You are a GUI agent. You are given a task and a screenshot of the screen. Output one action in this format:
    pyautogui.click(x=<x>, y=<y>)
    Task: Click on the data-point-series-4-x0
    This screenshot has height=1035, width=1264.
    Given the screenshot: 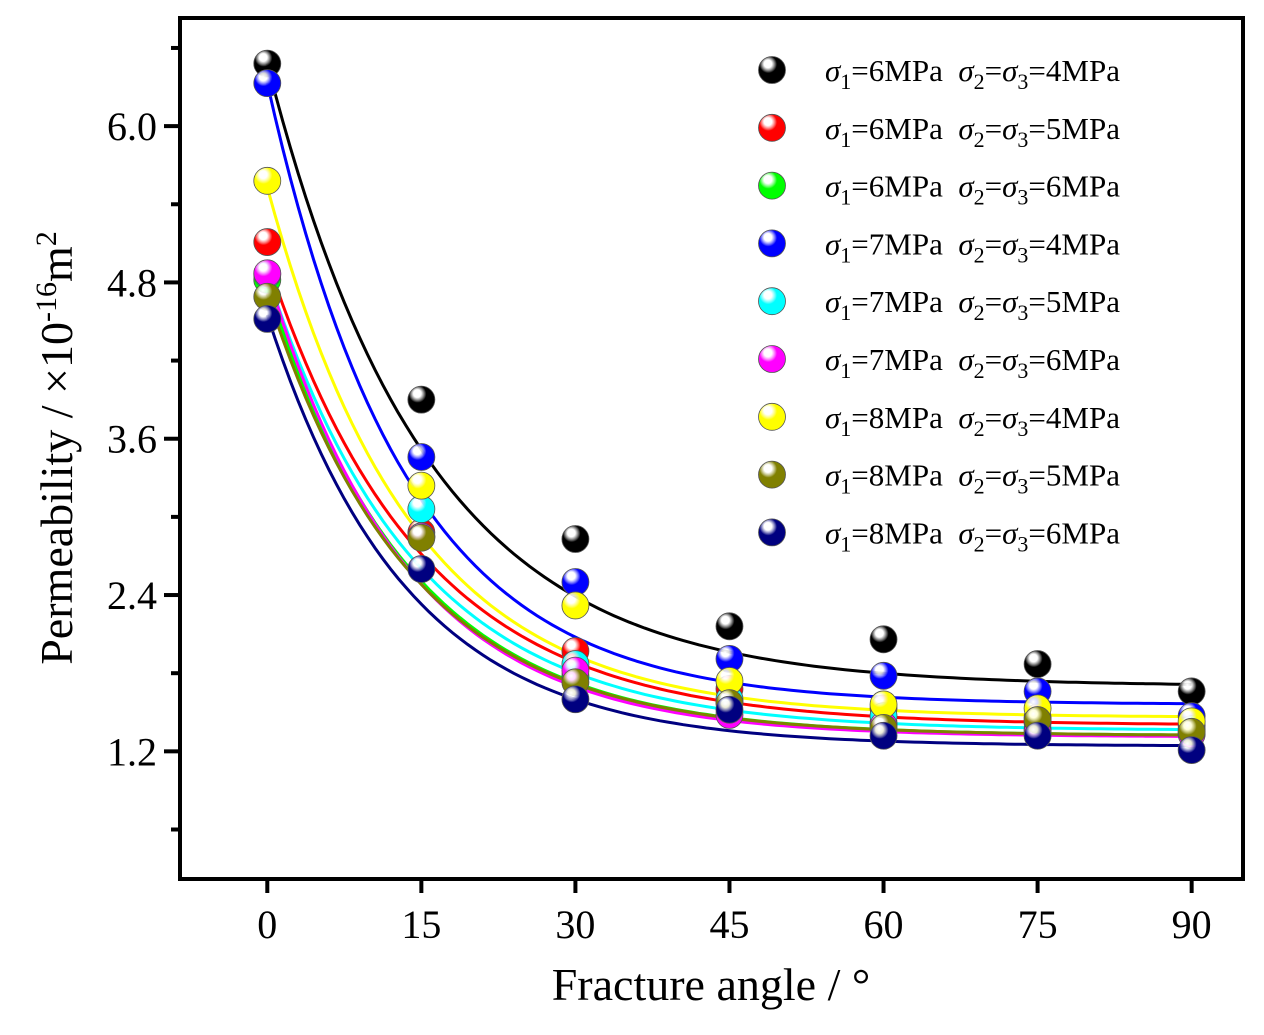 What is the action you would take?
    pyautogui.click(x=267, y=83)
    